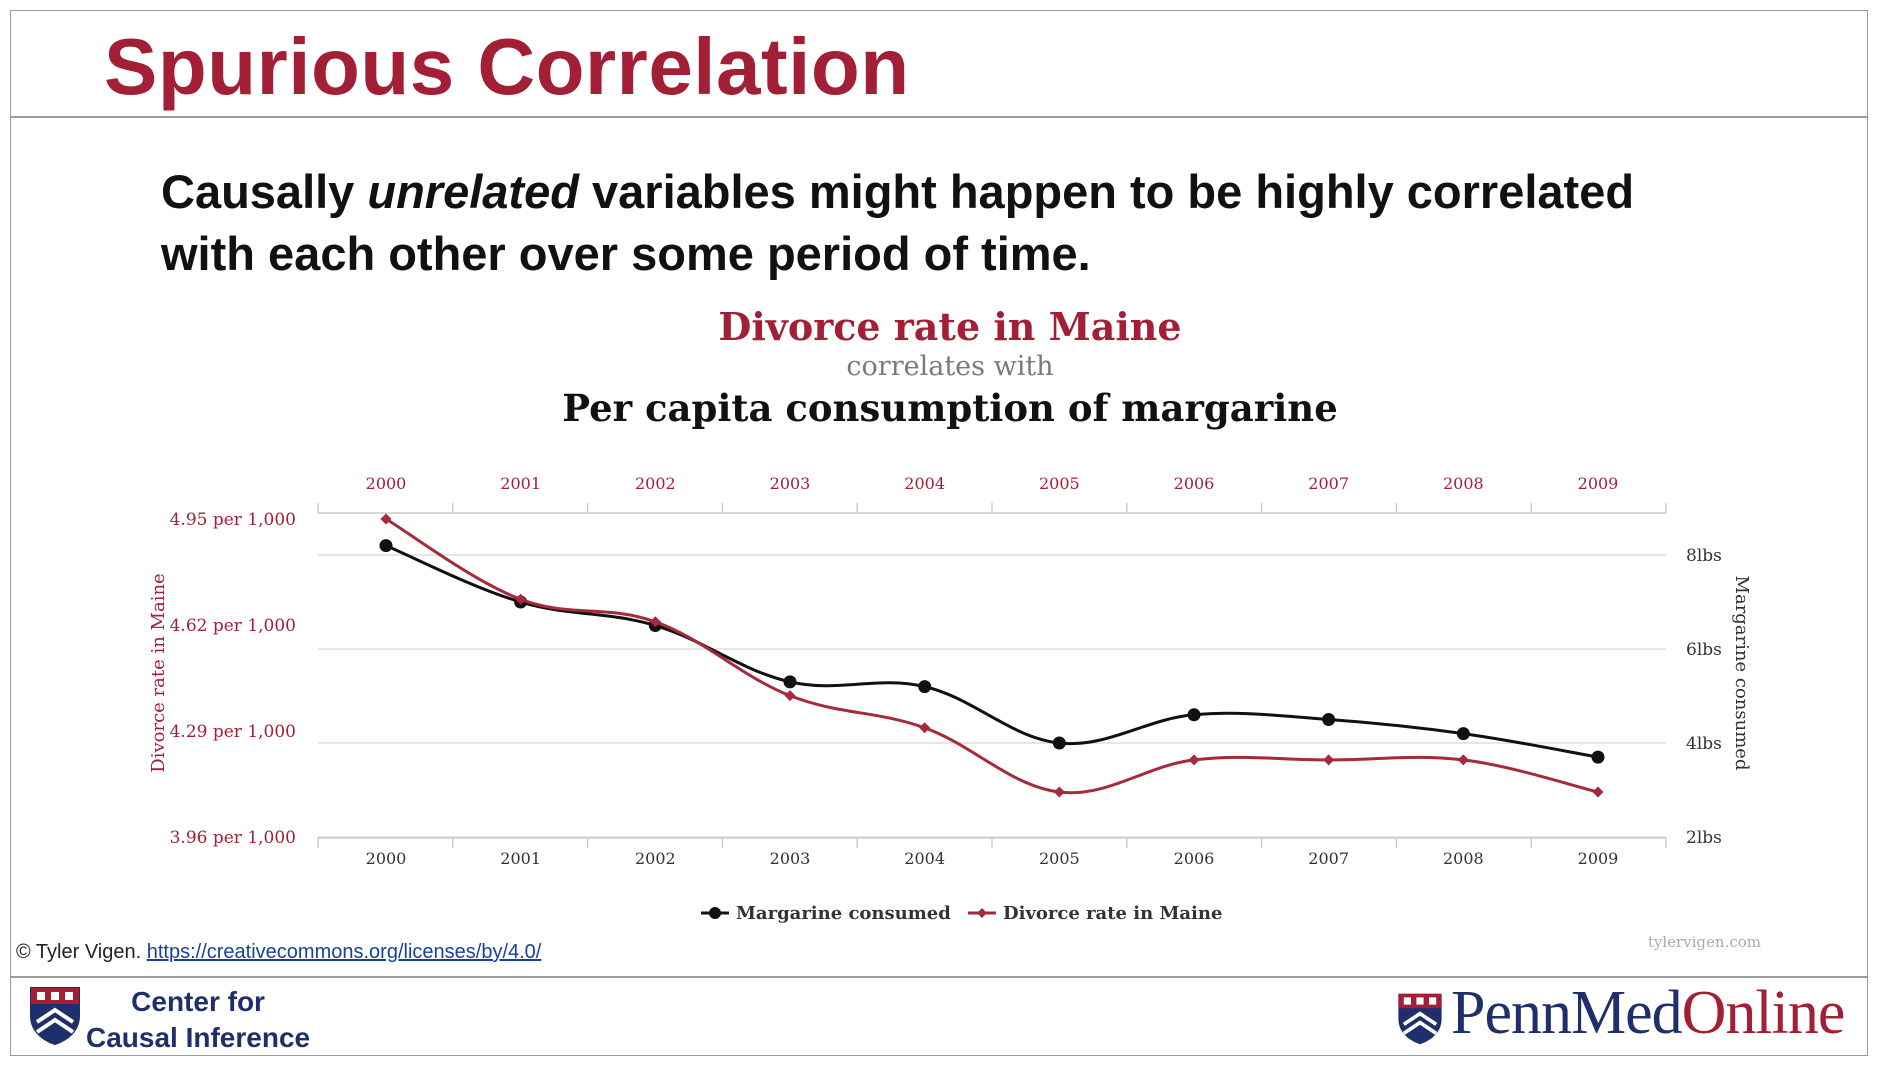 The height and width of the screenshot is (1066, 1878). I want to click on pennmedonline-logo: PennMedOnline, so click(1648, 1013).